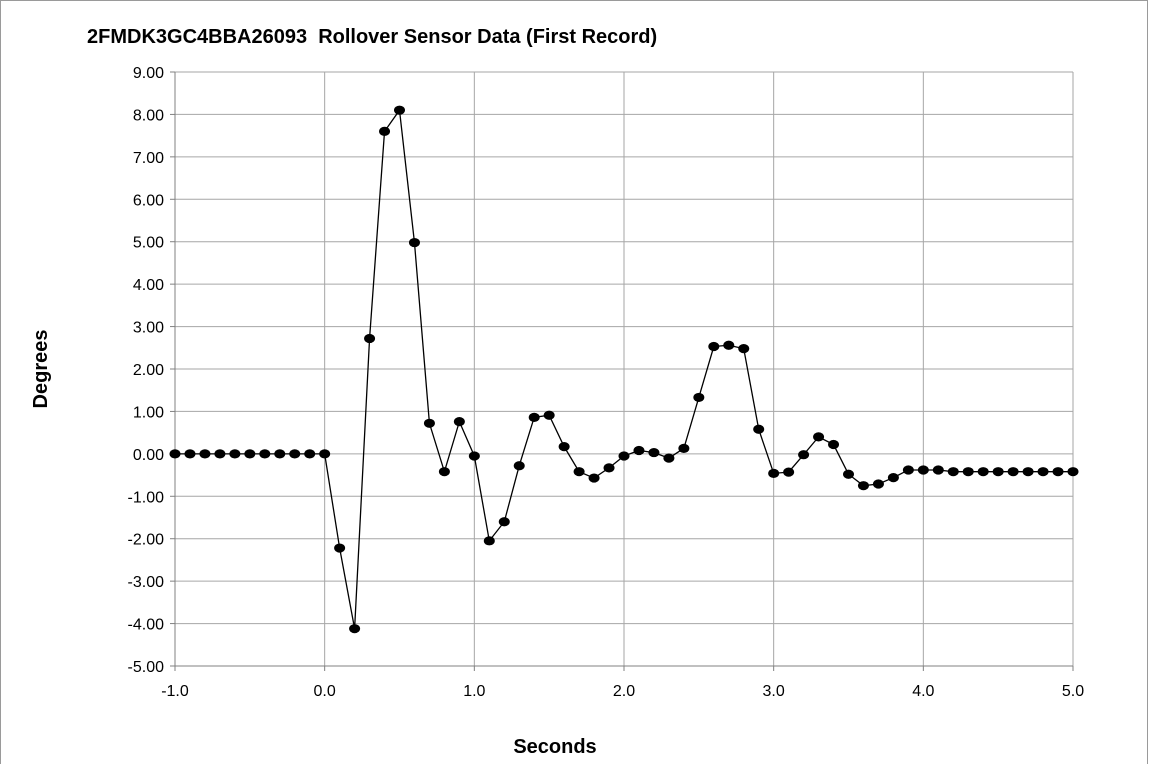 The image size is (1149, 764). Describe the element at coordinates (554, 747) in the screenshot. I see `x-axis-title: Seconds` at that location.